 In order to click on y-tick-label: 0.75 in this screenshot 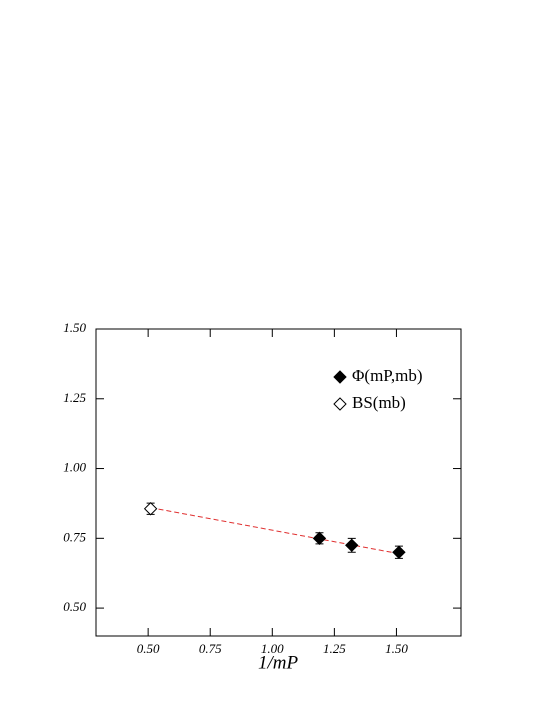, I will do `click(74, 536)`.